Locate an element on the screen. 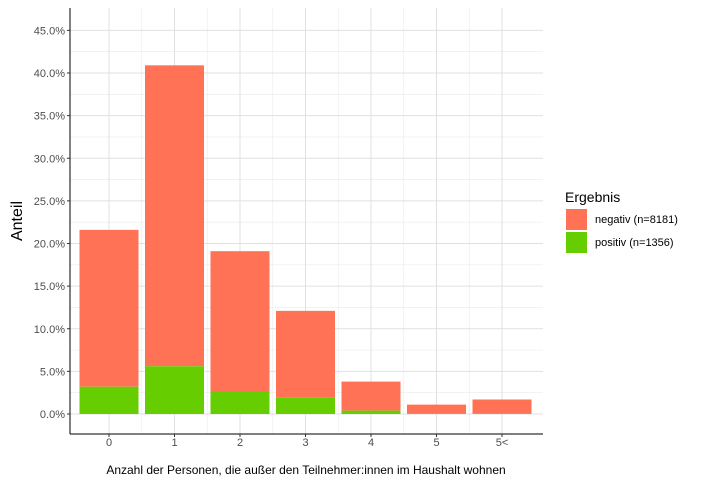  legend-items: negativ (n=8181) positiv (n=1356) is located at coordinates (622, 231).